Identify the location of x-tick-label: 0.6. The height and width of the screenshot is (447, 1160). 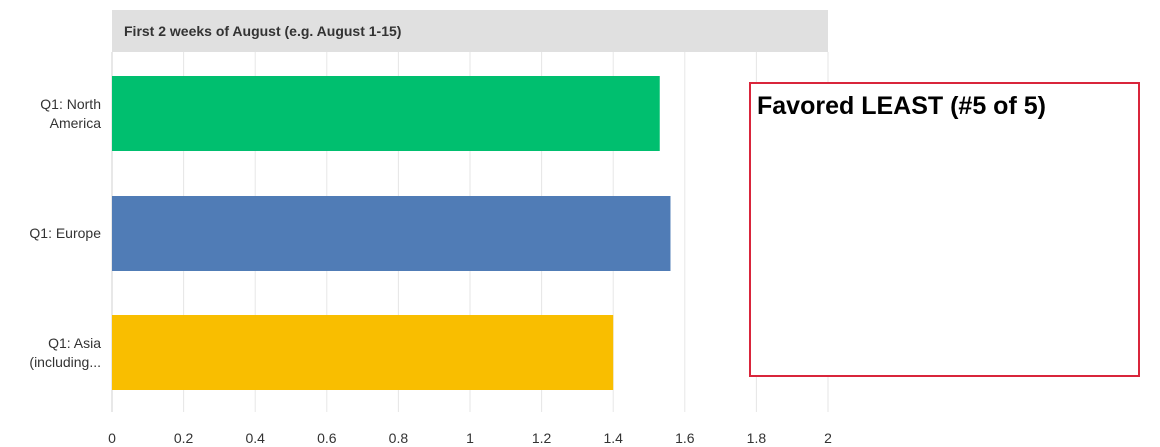
(327, 438).